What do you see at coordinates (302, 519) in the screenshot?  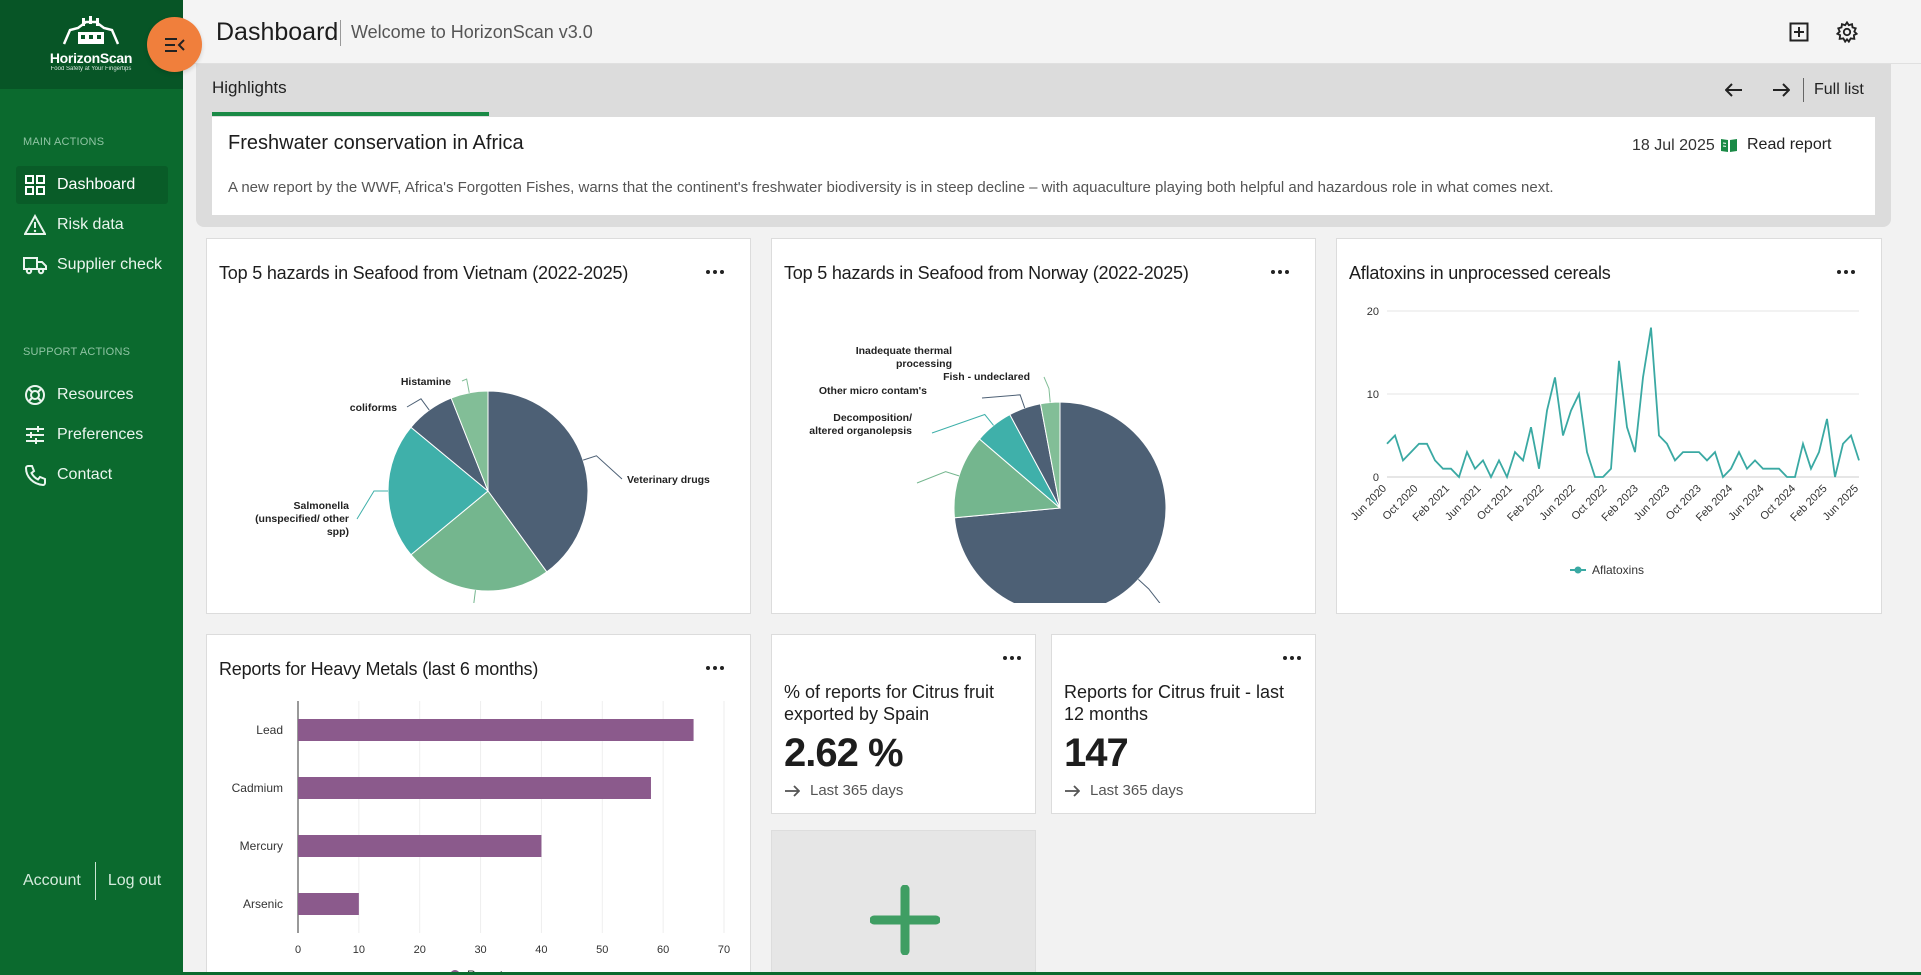 I see `pie-label: Salmonella (unspecified/ other spp)` at bounding box center [302, 519].